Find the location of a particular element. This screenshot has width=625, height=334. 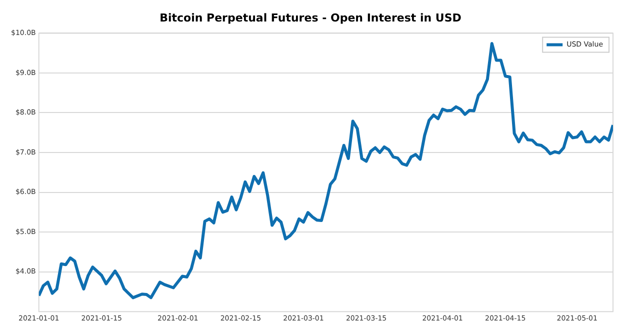

chart-title: Bitcoin Perpetual Futures - Open Interest in USD is located at coordinates (311, 17).